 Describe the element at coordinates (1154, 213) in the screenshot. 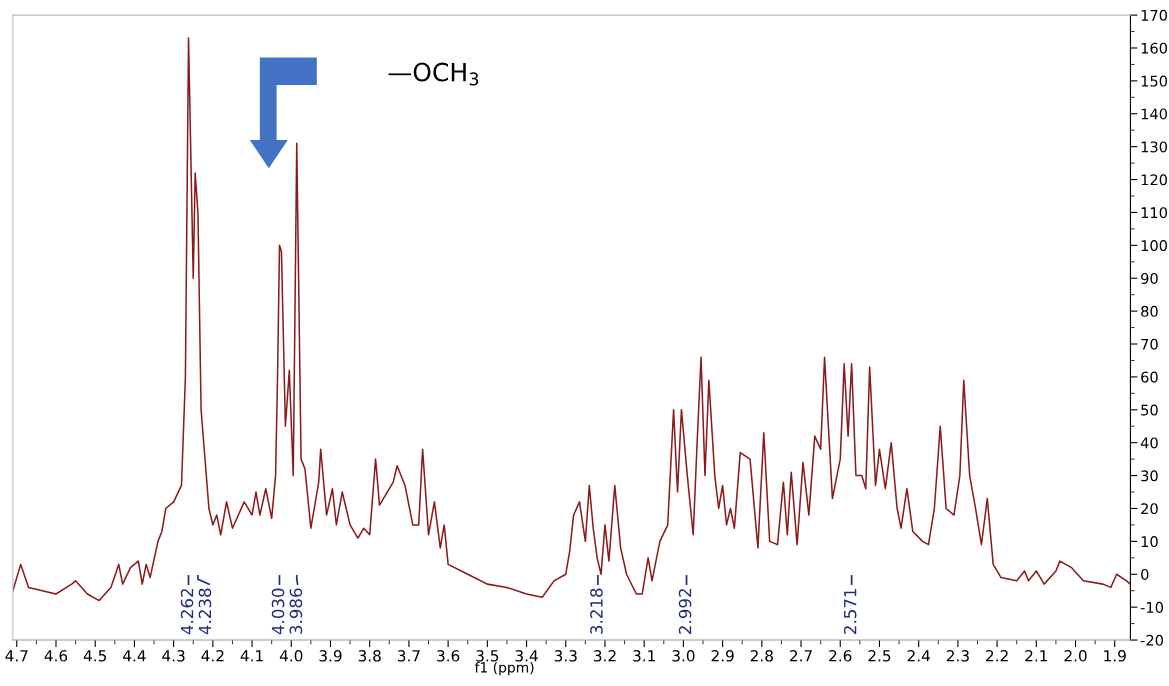

I see `y-tick-label: 110` at that location.